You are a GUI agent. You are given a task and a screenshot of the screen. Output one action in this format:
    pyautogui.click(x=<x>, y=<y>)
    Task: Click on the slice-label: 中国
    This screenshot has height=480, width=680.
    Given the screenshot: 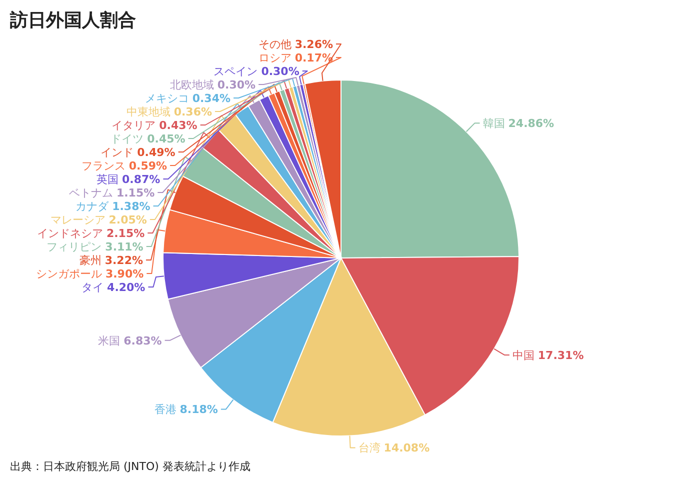 What is the action you would take?
    pyautogui.click(x=523, y=355)
    